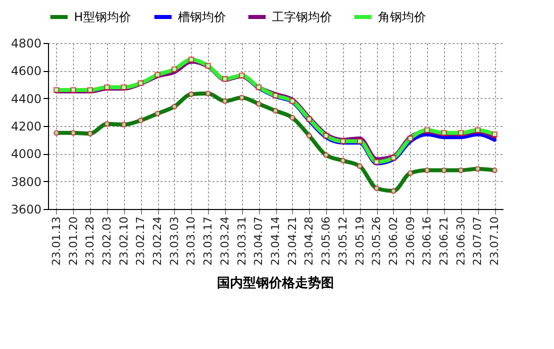  What do you see at coordinates (402, 17) in the screenshot?
I see `legend-label: 角钢均价` at bounding box center [402, 17].